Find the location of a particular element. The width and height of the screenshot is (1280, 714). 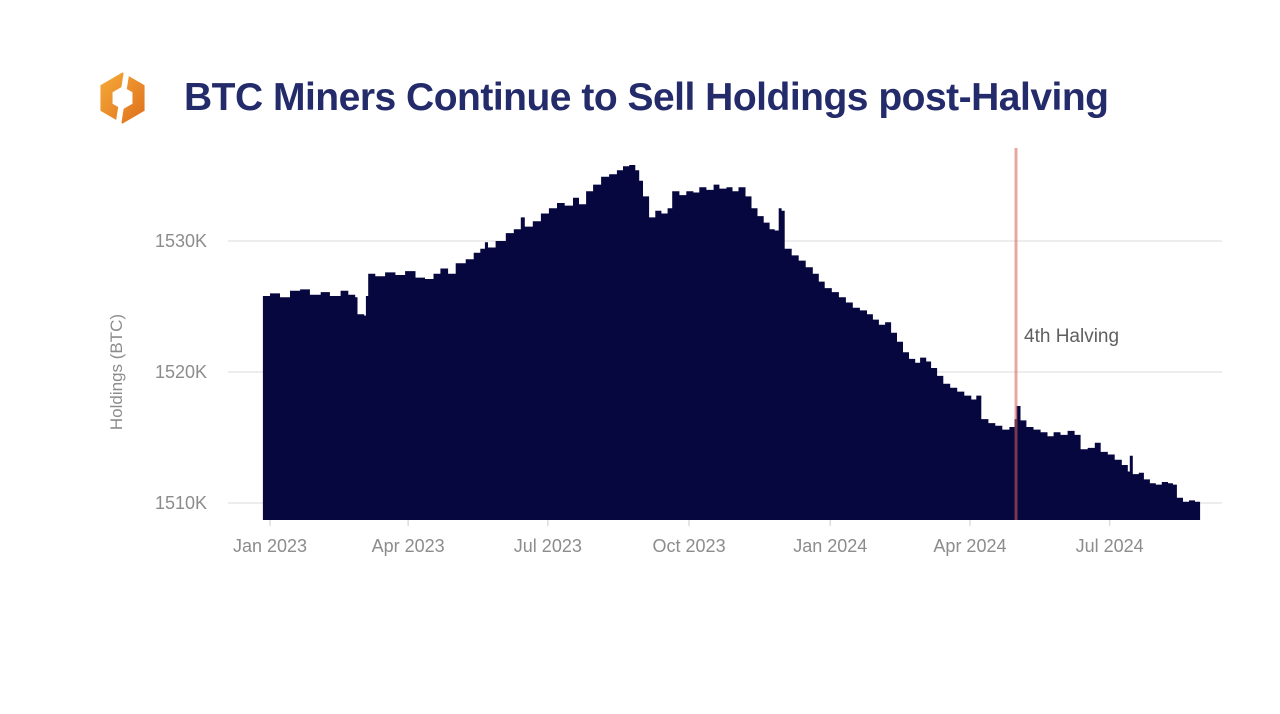

x-tick-label: Apr 2023 is located at coordinates (408, 546).